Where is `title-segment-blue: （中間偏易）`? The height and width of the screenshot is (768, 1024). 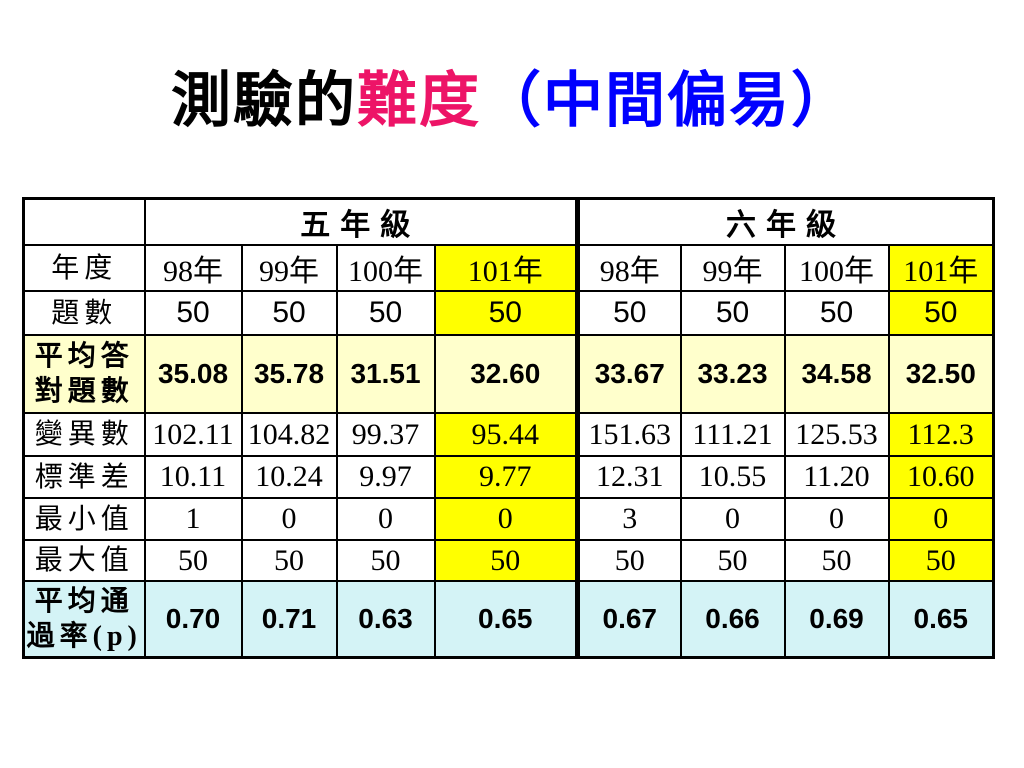 title-segment-blue: （中間偏易） is located at coordinates (667, 101).